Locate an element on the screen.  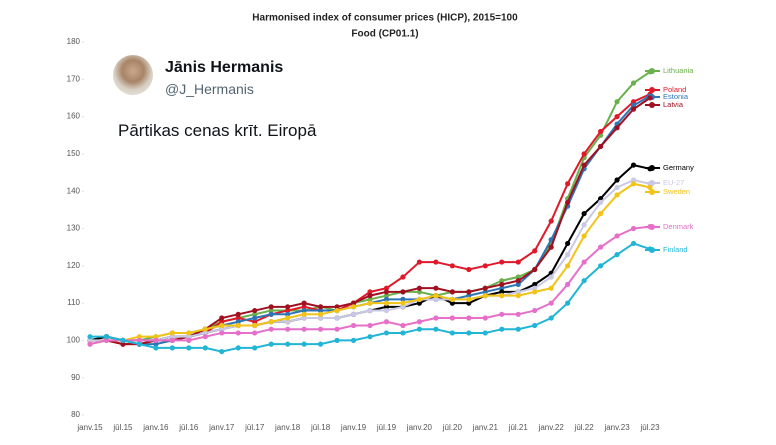
x-tick-label: janv.20 is located at coordinates (419, 427).